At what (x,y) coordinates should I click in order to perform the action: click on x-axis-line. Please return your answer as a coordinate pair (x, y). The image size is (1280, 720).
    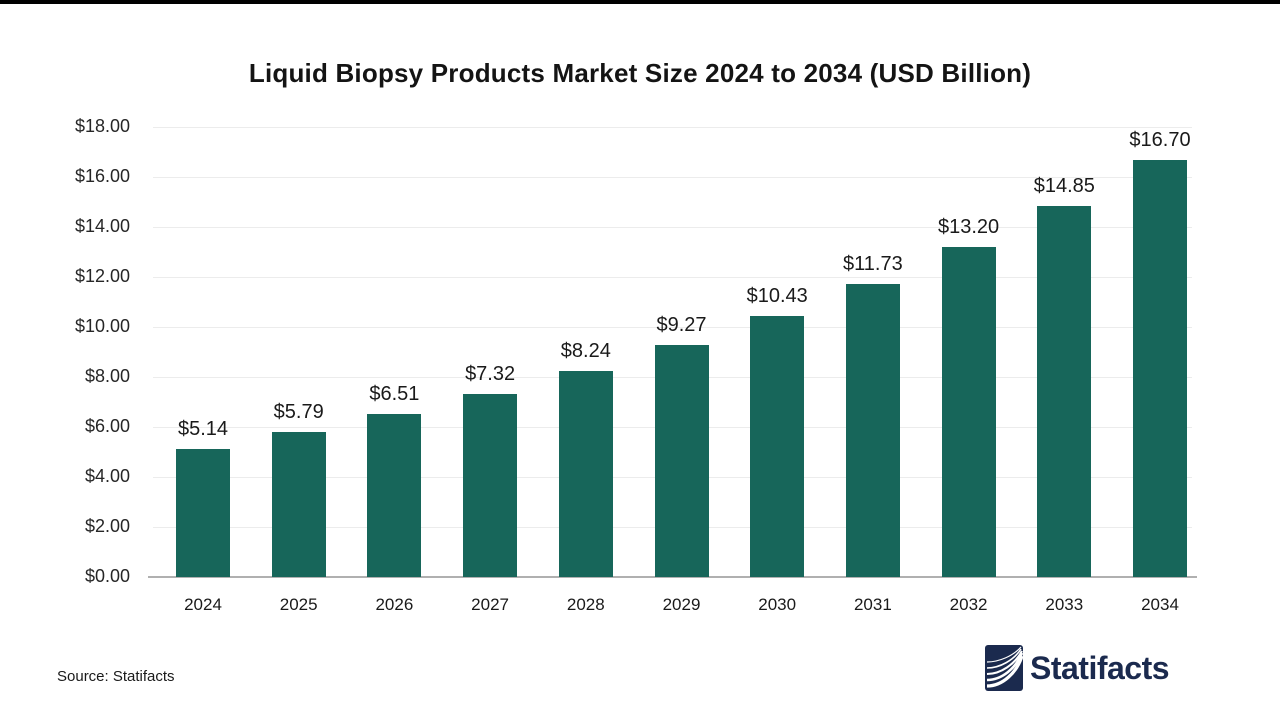
    Looking at the image, I should click on (672, 577).